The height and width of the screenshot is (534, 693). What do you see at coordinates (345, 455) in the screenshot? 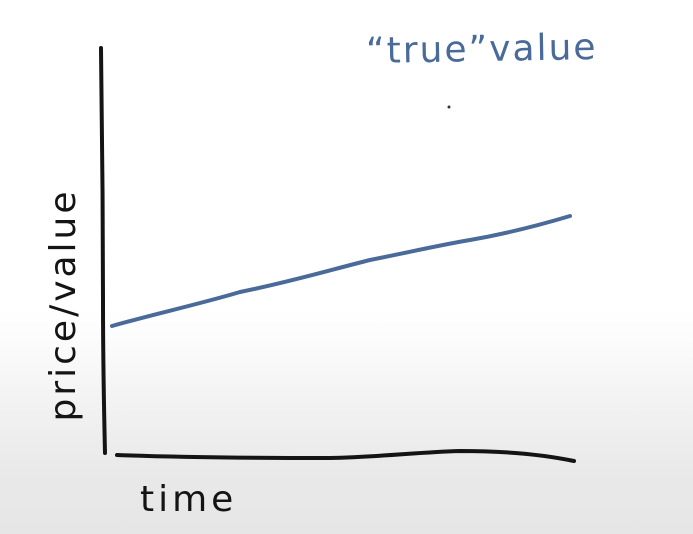
I see `x-axis` at bounding box center [345, 455].